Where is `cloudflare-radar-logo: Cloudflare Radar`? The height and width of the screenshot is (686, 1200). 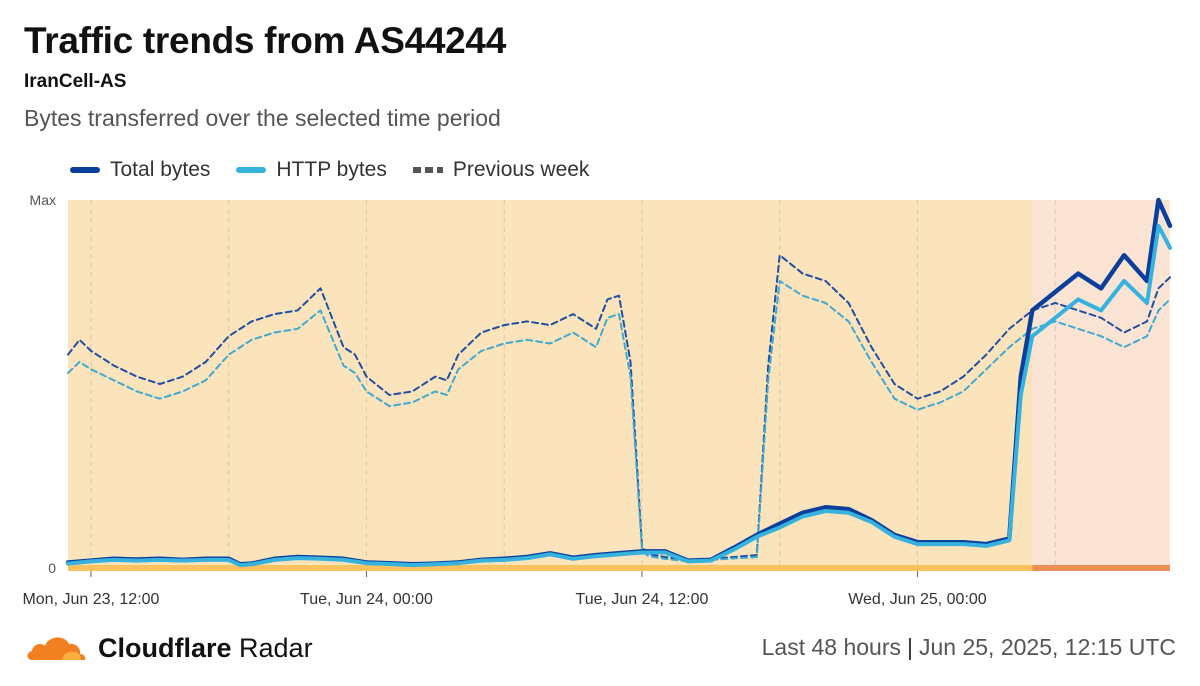 cloudflare-radar-logo: Cloudflare Radar is located at coordinates (168, 648).